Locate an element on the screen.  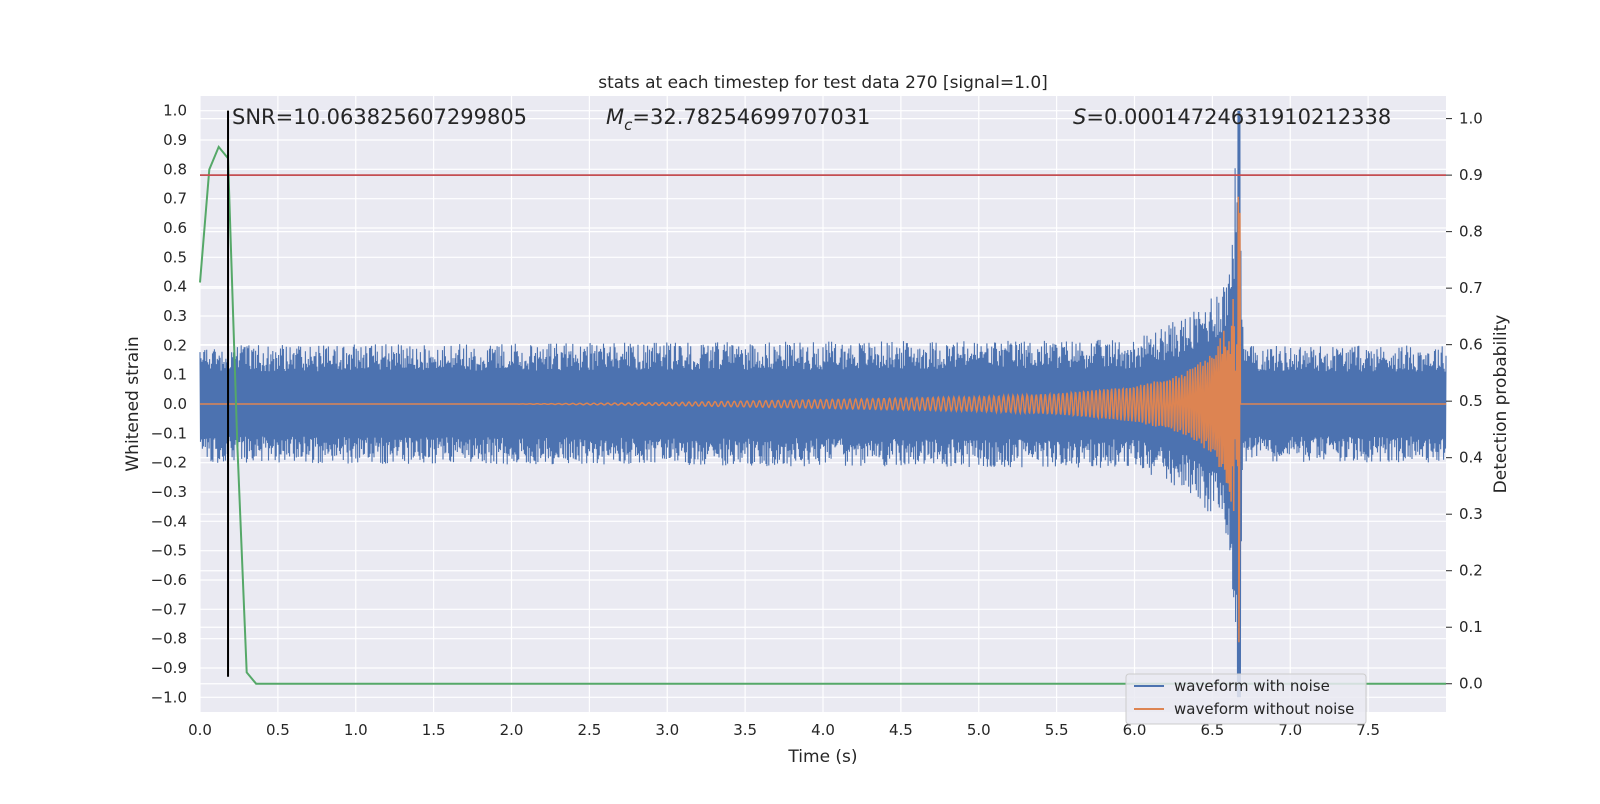
y-right-tick-label: 1.0 is located at coordinates (1471, 119).